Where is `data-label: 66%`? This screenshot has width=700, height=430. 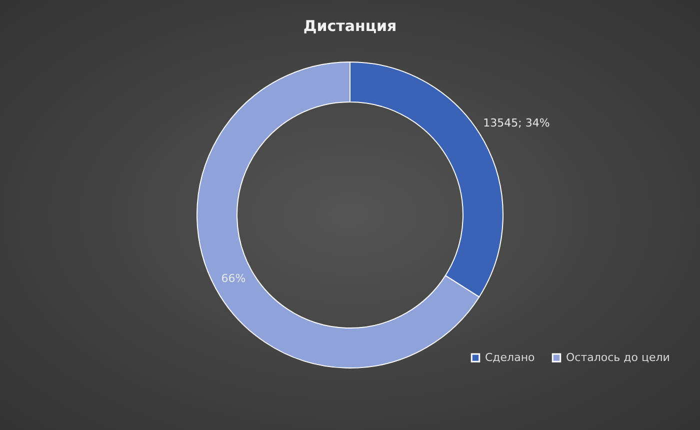 data-label: 66% is located at coordinates (233, 279).